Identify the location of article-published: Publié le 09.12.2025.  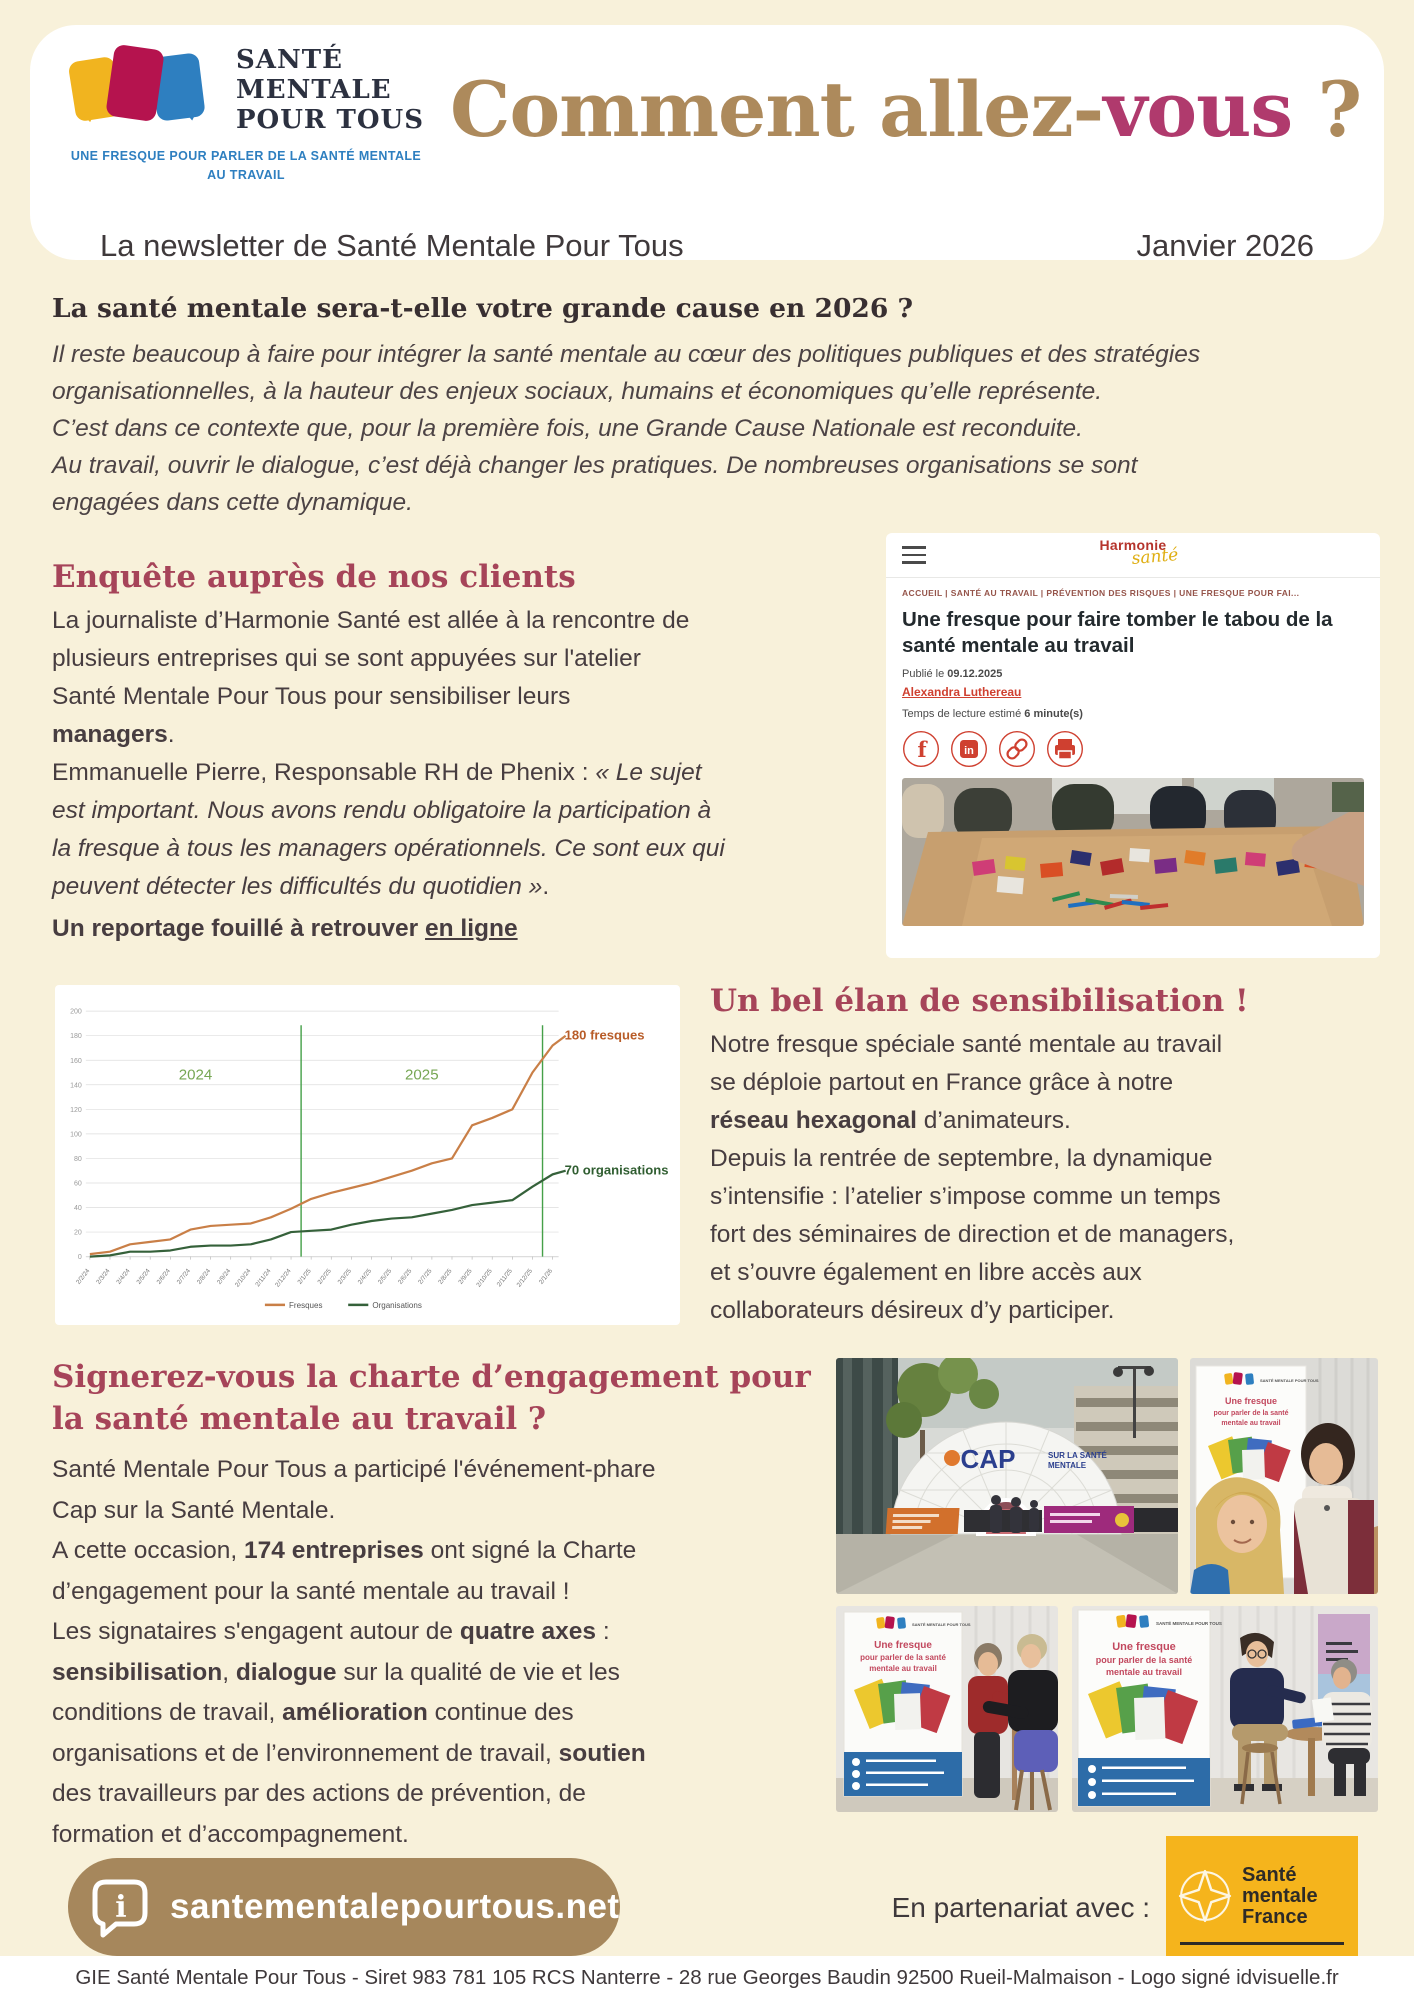
(952, 674).